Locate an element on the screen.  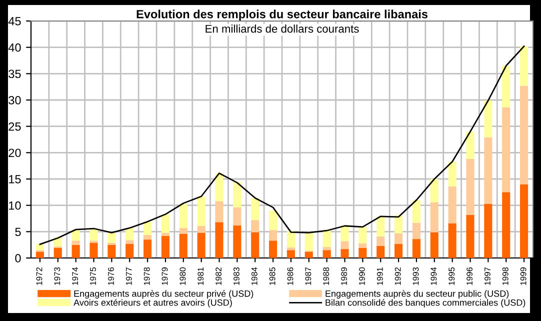
legend-label: Avoirs extérieurs et autres avoirs (USD) is located at coordinates (153, 303).